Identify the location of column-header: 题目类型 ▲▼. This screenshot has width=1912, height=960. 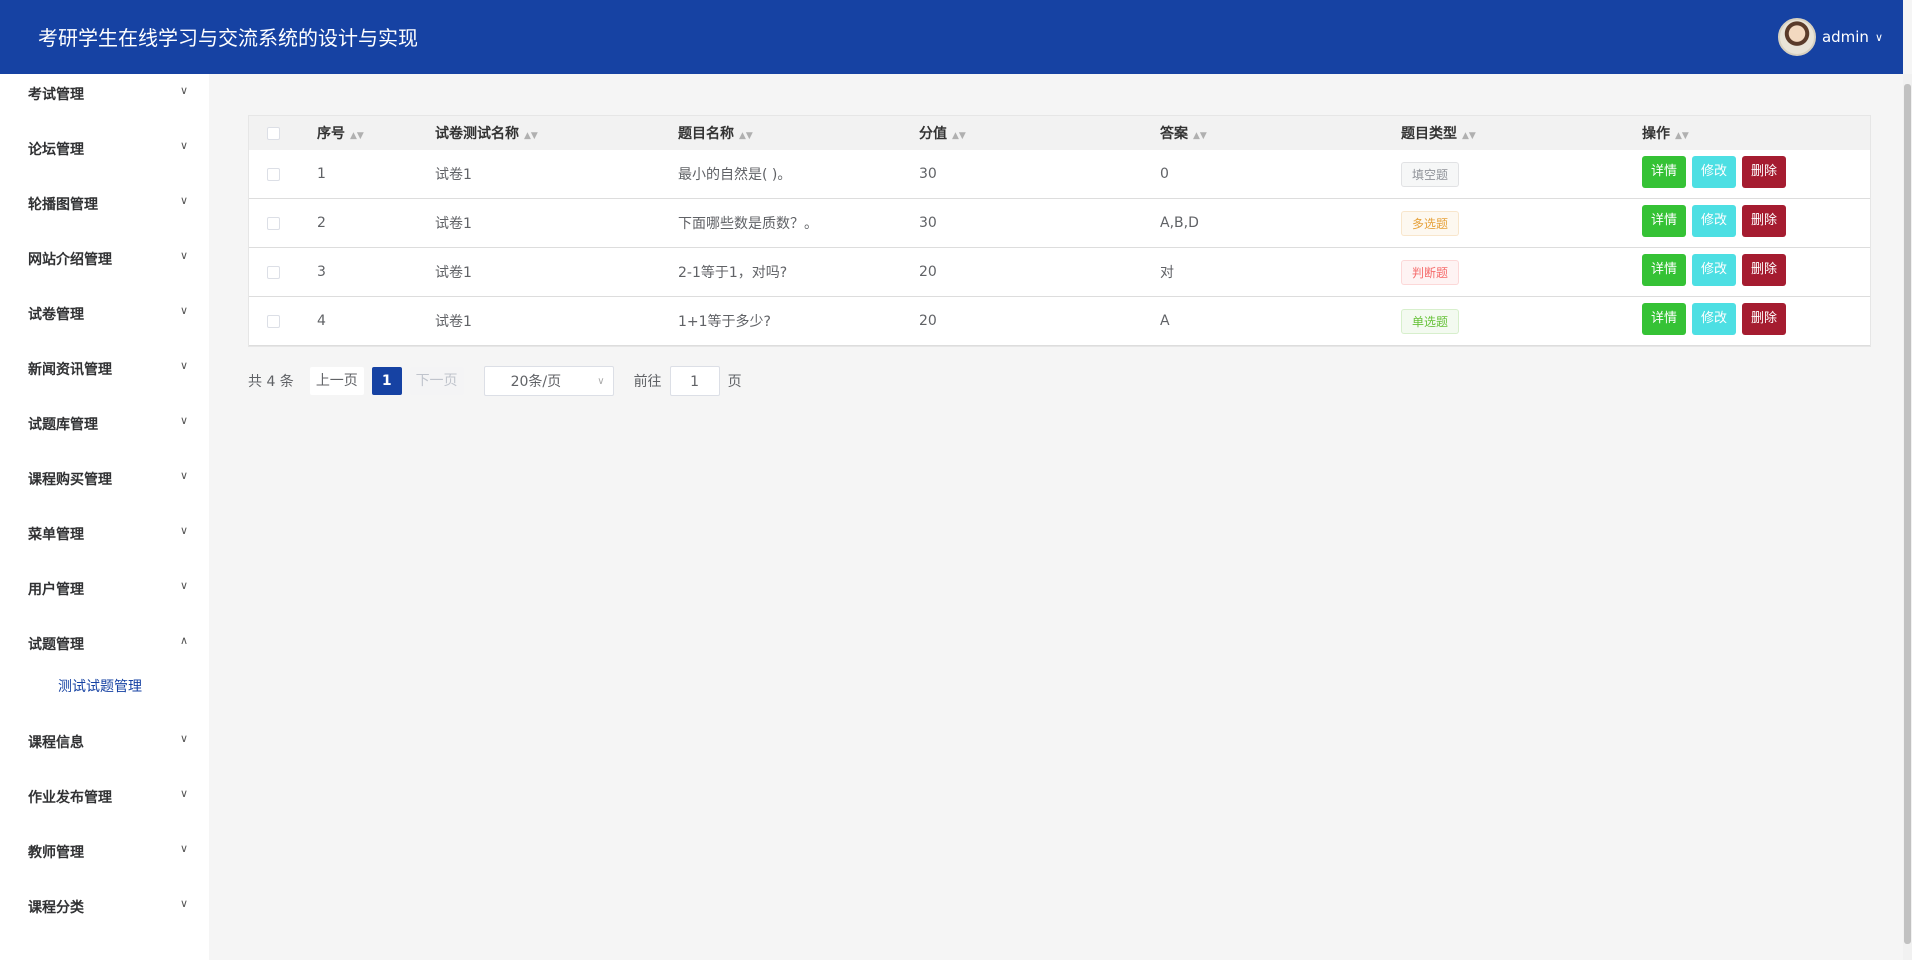
(1438, 133).